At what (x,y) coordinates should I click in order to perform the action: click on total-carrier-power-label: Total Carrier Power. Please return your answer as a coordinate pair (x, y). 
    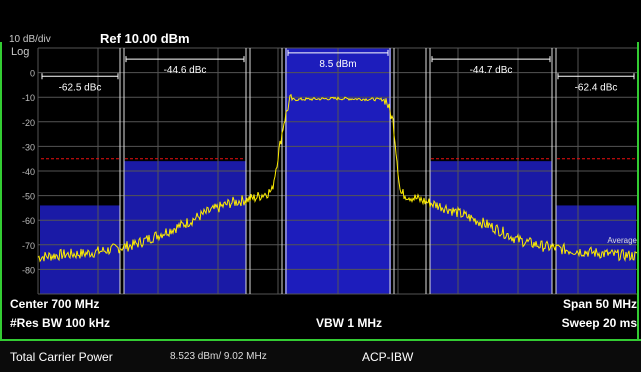
    Looking at the image, I should click on (61, 357).